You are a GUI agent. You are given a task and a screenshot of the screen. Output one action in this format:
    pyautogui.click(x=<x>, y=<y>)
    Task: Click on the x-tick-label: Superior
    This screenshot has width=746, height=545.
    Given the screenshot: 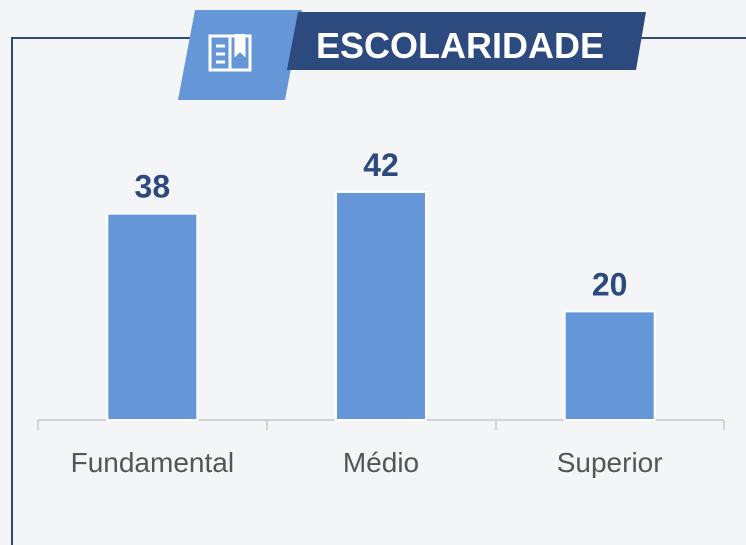 What is the action you would take?
    pyautogui.click(x=610, y=462)
    